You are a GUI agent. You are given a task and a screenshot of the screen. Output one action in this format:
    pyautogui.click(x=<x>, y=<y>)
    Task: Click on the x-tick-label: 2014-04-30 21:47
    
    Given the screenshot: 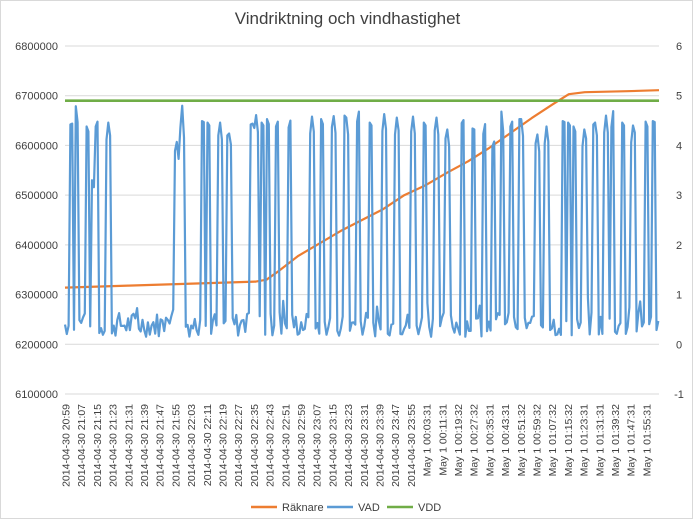 What is the action you would take?
    pyautogui.click(x=161, y=445)
    